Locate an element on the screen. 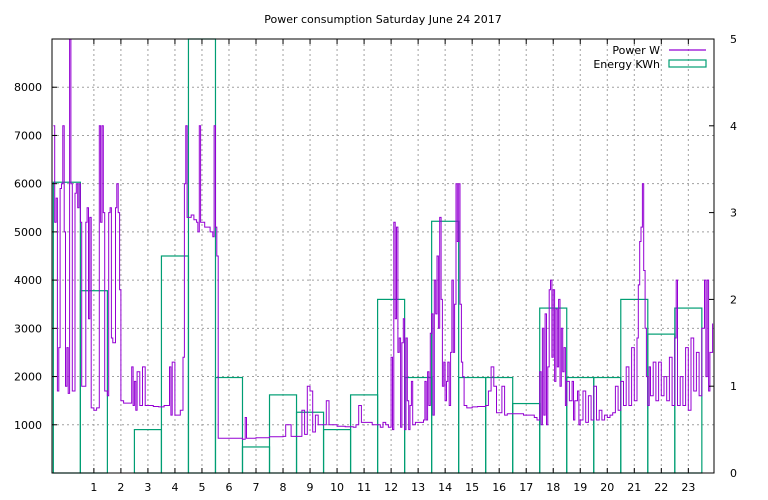 The width and height of the screenshot is (768, 500). x-tick-label: 5 is located at coordinates (201, 487).